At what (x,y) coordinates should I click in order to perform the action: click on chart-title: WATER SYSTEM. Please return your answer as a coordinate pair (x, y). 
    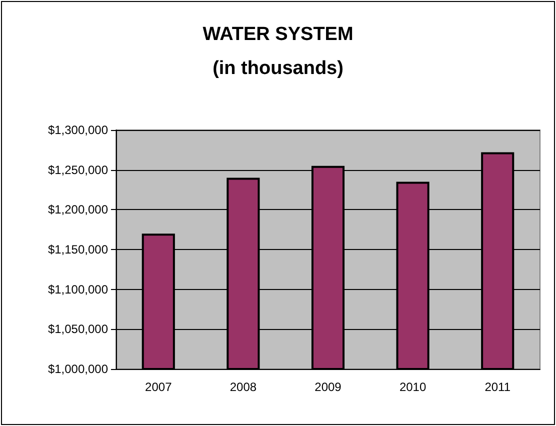
    Looking at the image, I should click on (278, 34).